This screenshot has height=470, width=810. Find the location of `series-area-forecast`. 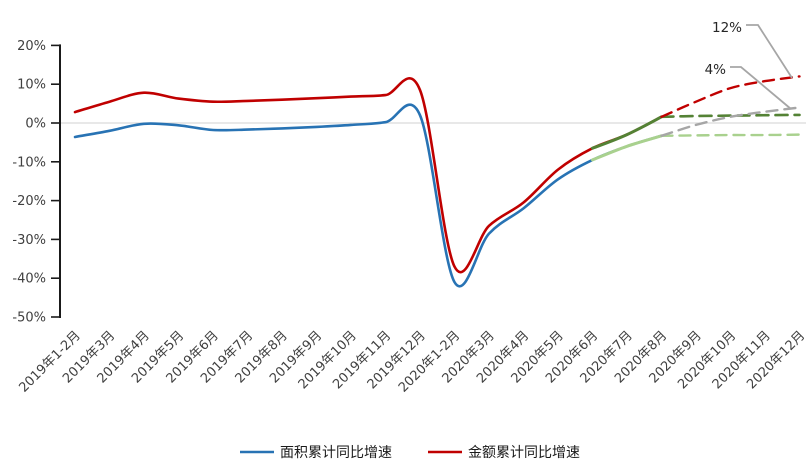

series-area-forecast is located at coordinates (730, 121).